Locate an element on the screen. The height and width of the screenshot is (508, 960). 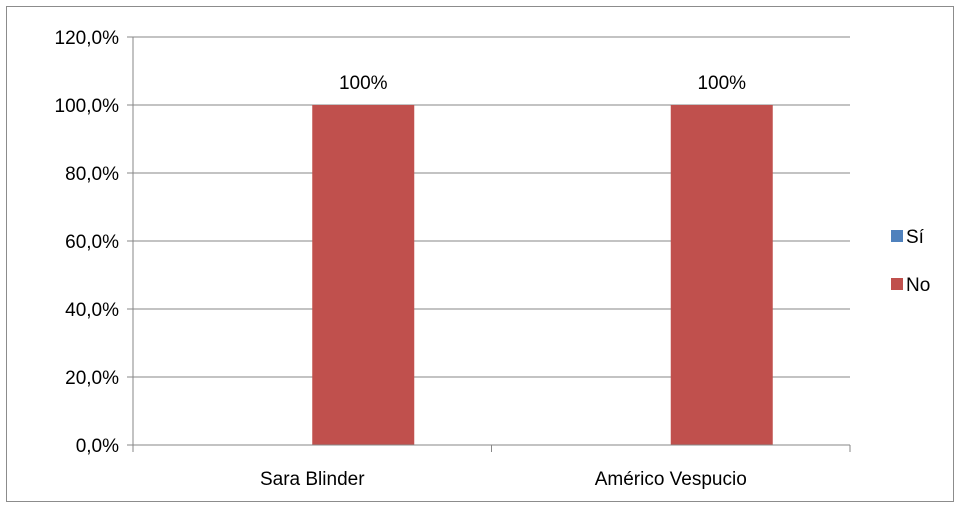
y-tick-label: 20,0% is located at coordinates (92, 378).